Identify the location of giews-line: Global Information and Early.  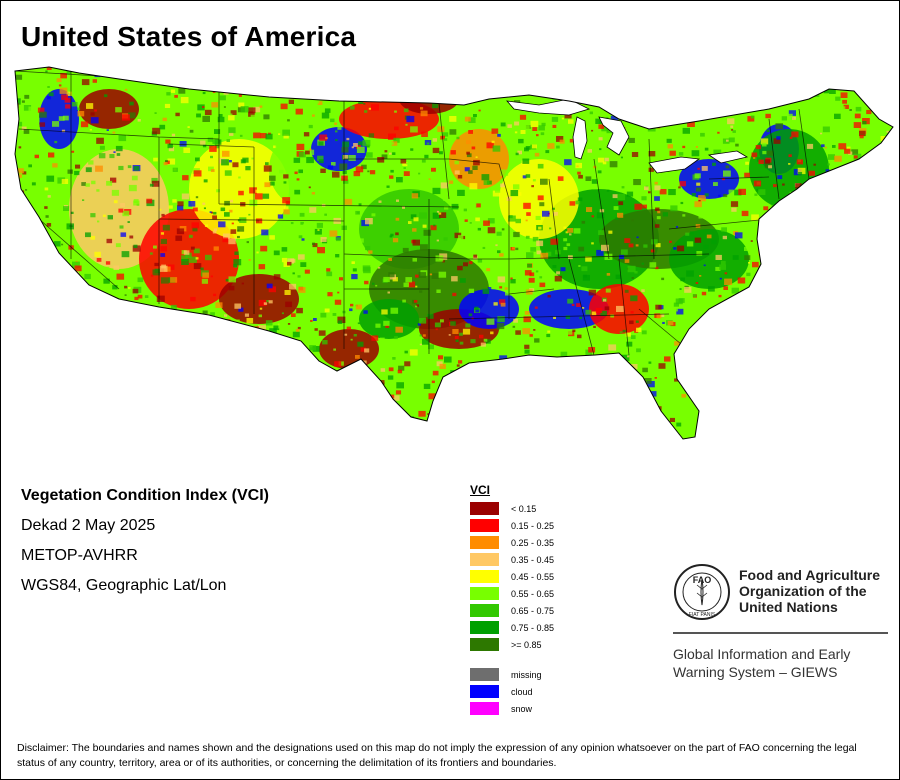
(762, 654).